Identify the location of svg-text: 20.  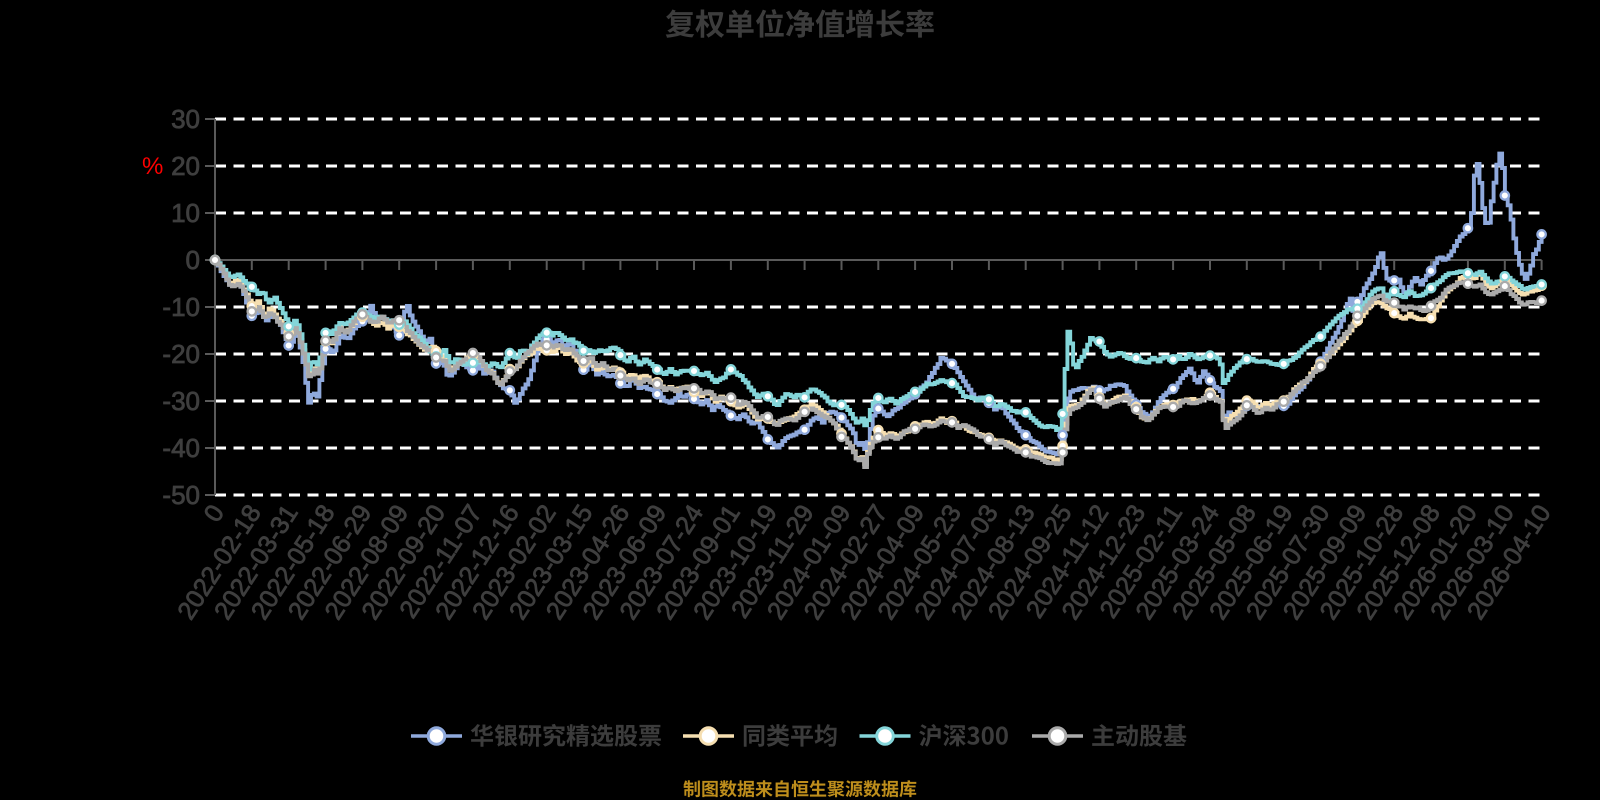
(185, 166).